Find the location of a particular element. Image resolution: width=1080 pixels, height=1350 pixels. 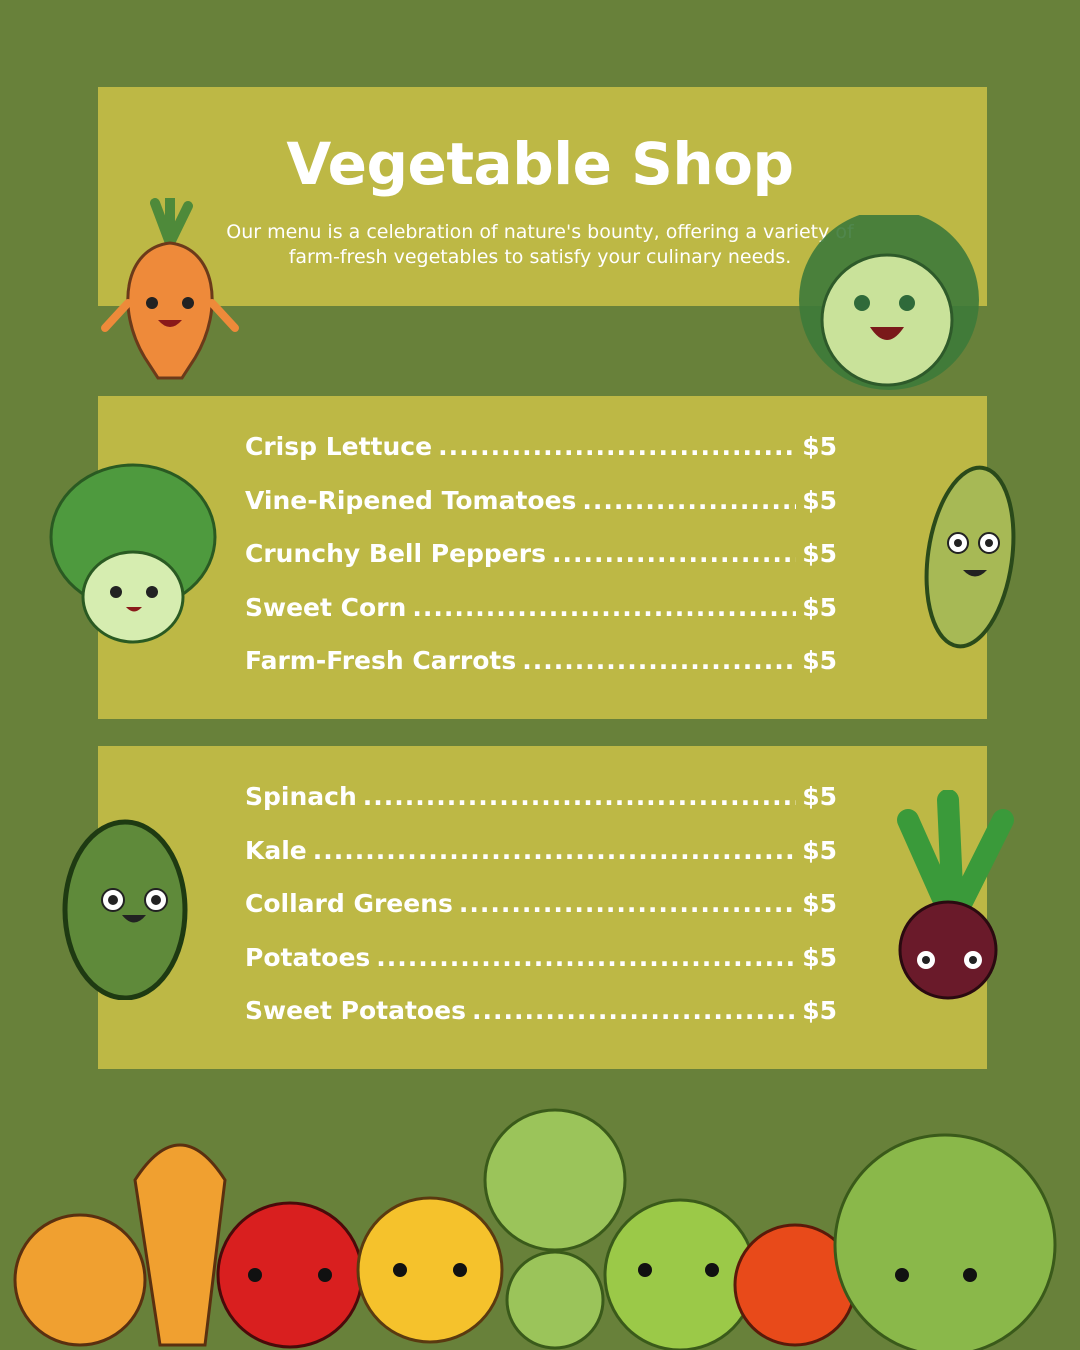

menu-item: Sweet Corn $5 is located at coordinates (541, 620).